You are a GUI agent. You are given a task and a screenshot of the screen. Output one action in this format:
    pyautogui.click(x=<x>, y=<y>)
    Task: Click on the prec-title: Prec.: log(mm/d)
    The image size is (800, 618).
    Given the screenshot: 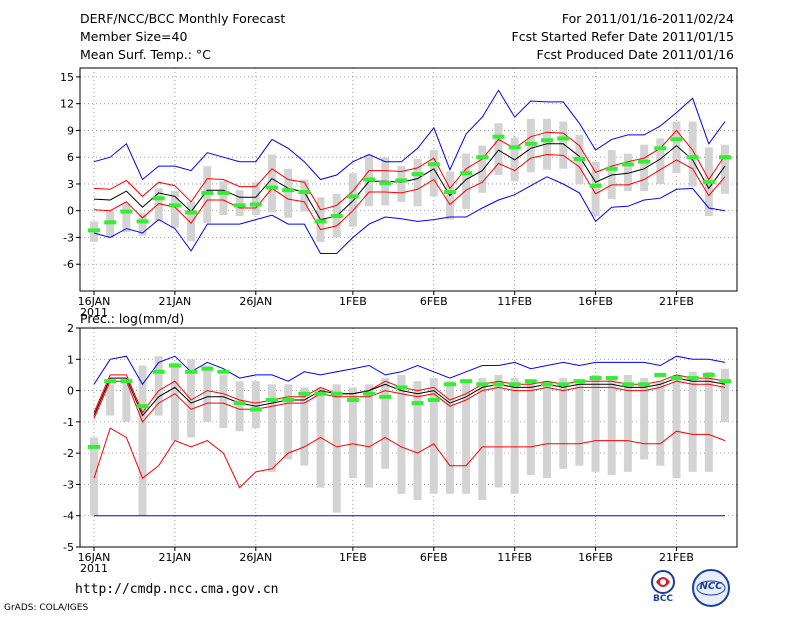 What is the action you would take?
    pyautogui.click(x=132, y=318)
    